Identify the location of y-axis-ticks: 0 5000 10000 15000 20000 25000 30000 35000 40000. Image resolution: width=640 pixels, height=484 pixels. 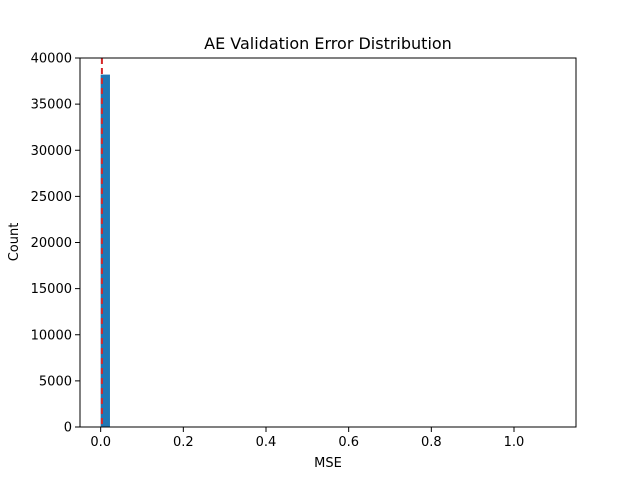
(55, 244).